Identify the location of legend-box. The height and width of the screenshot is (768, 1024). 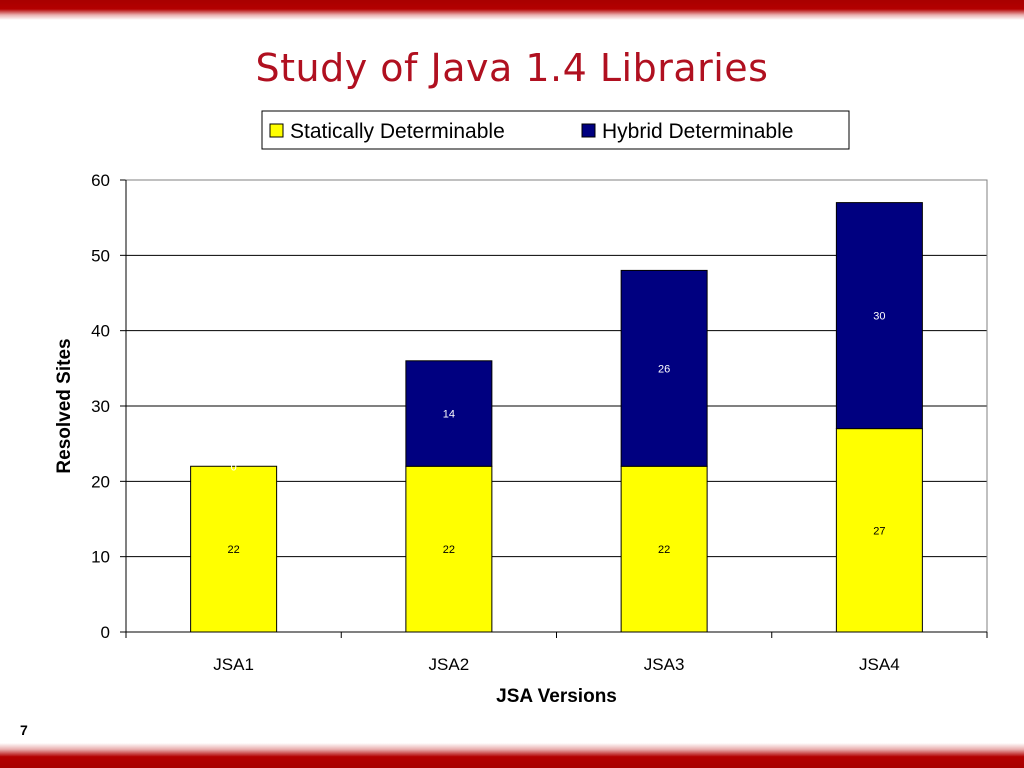
(555, 130).